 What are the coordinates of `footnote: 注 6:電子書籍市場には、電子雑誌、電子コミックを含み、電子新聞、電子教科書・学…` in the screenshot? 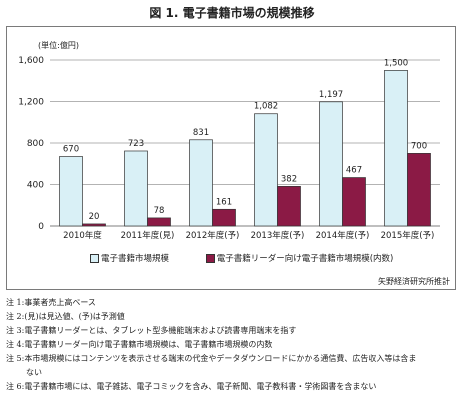 It's located at (191, 386).